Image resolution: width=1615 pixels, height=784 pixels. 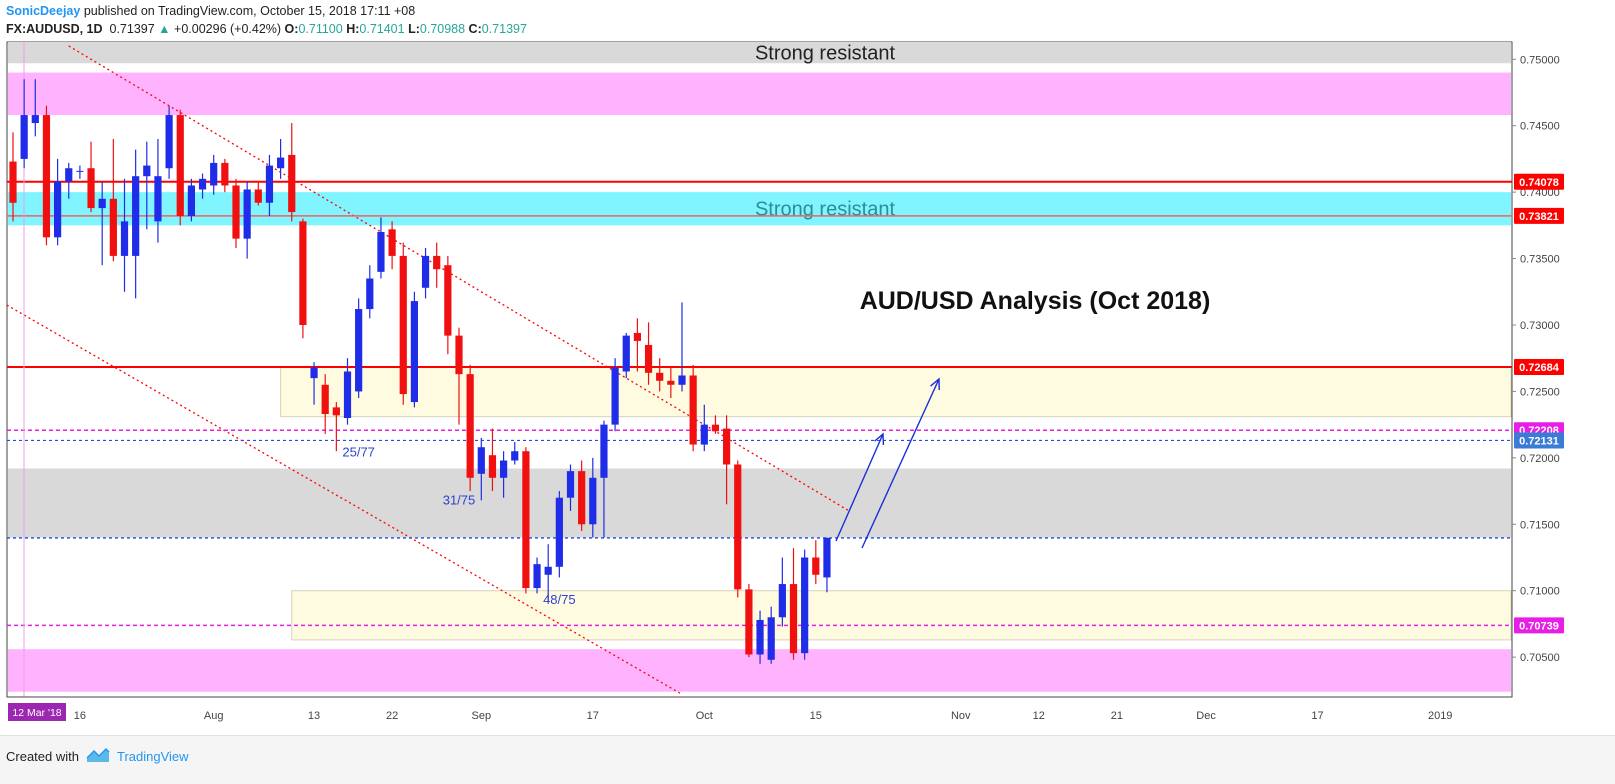 I want to click on y-tick-label: 0.74500, so click(x=1540, y=127).